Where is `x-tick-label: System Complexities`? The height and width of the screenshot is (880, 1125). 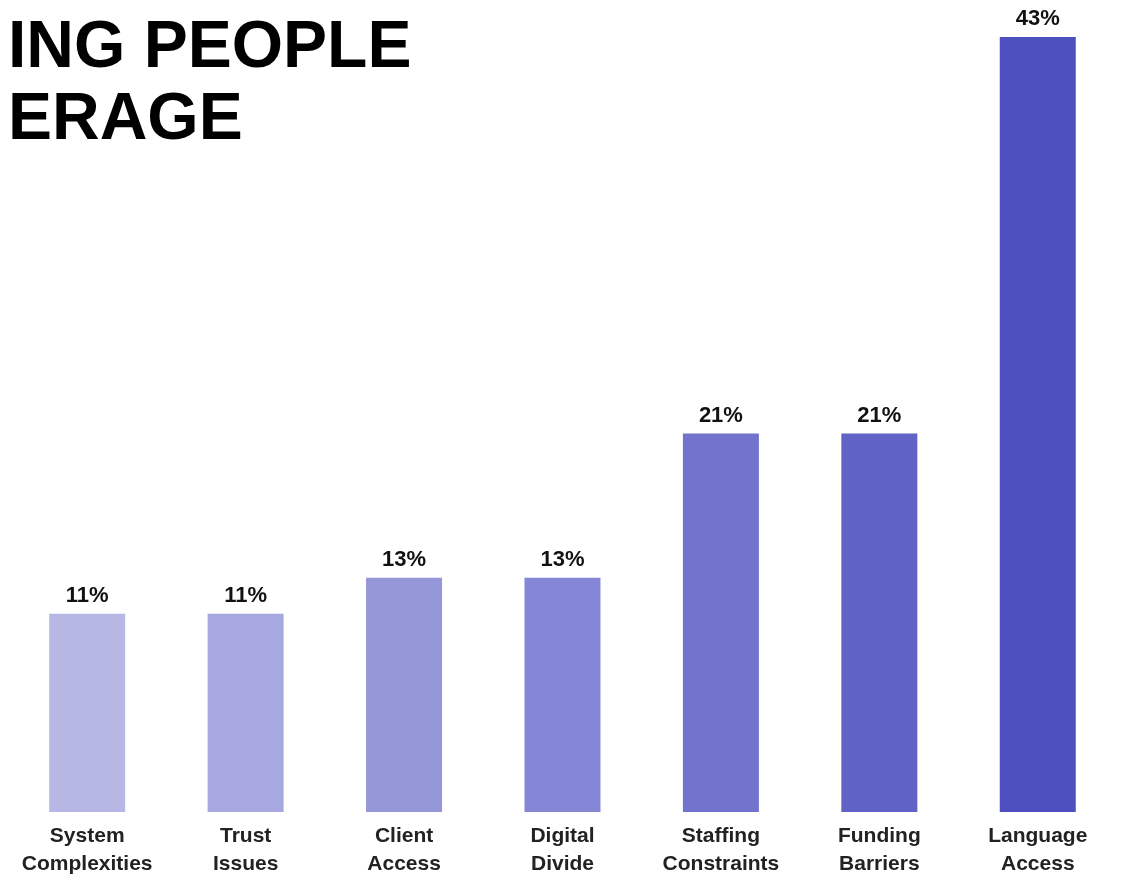 x-tick-label: System Complexities is located at coordinates (87, 848).